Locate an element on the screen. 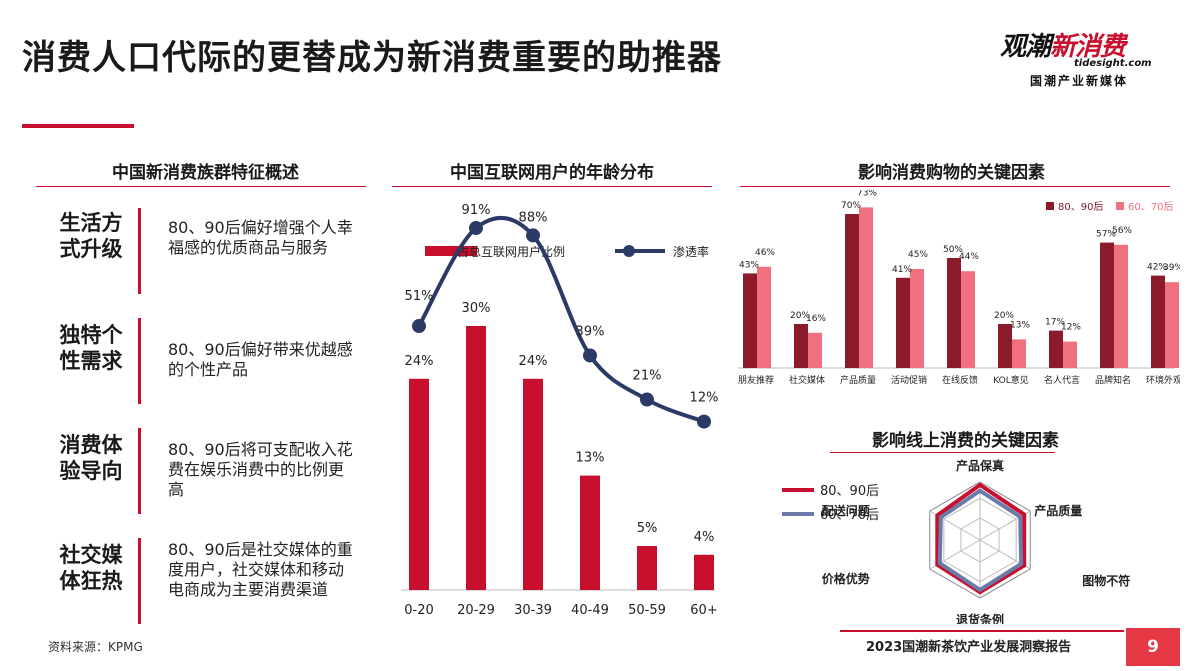 Image resolution: width=1199 pixels, height=671 pixels. penetration-label: 21% is located at coordinates (647, 376).